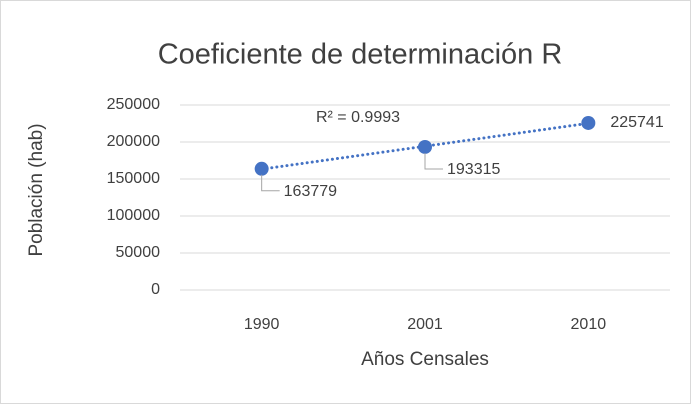 This screenshot has width=691, height=404. Describe the element at coordinates (133, 178) in the screenshot. I see `y-tick-label: 150000` at that location.